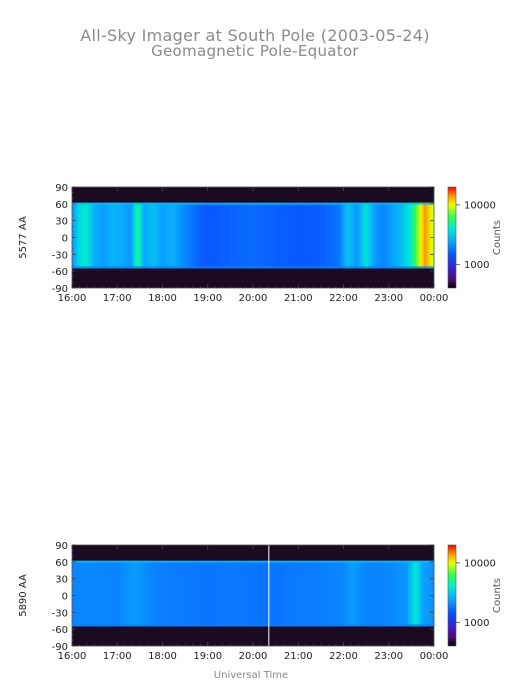 The image size is (510, 680). Describe the element at coordinates (452, 237) in the screenshot. I see `colorbar-frame` at that location.